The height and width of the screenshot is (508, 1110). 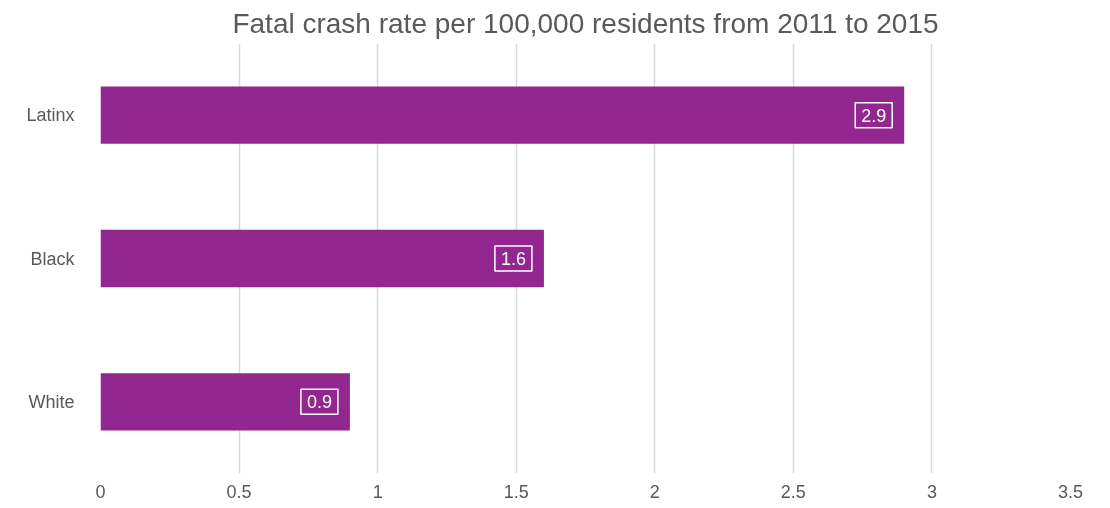 I want to click on x-tick-label: 2, so click(x=654, y=491).